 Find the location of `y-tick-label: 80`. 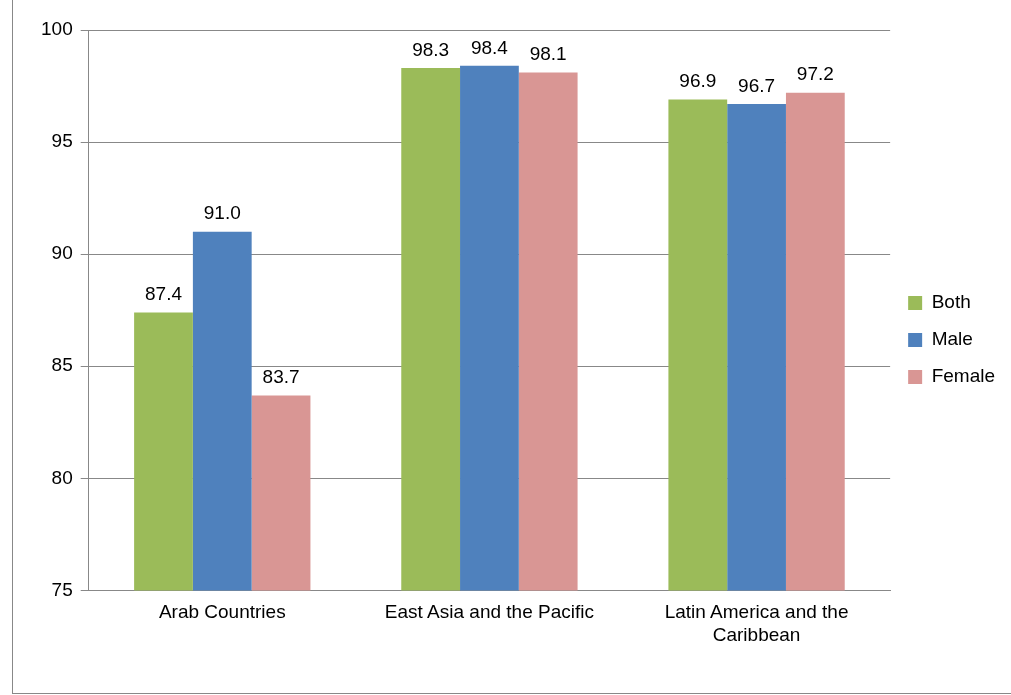

y-tick-label: 80 is located at coordinates (62, 477).